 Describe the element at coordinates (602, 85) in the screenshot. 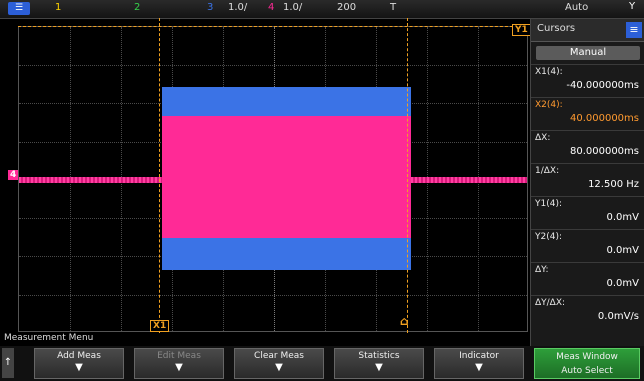

I see `measurement-value: -40.000000ms` at that location.